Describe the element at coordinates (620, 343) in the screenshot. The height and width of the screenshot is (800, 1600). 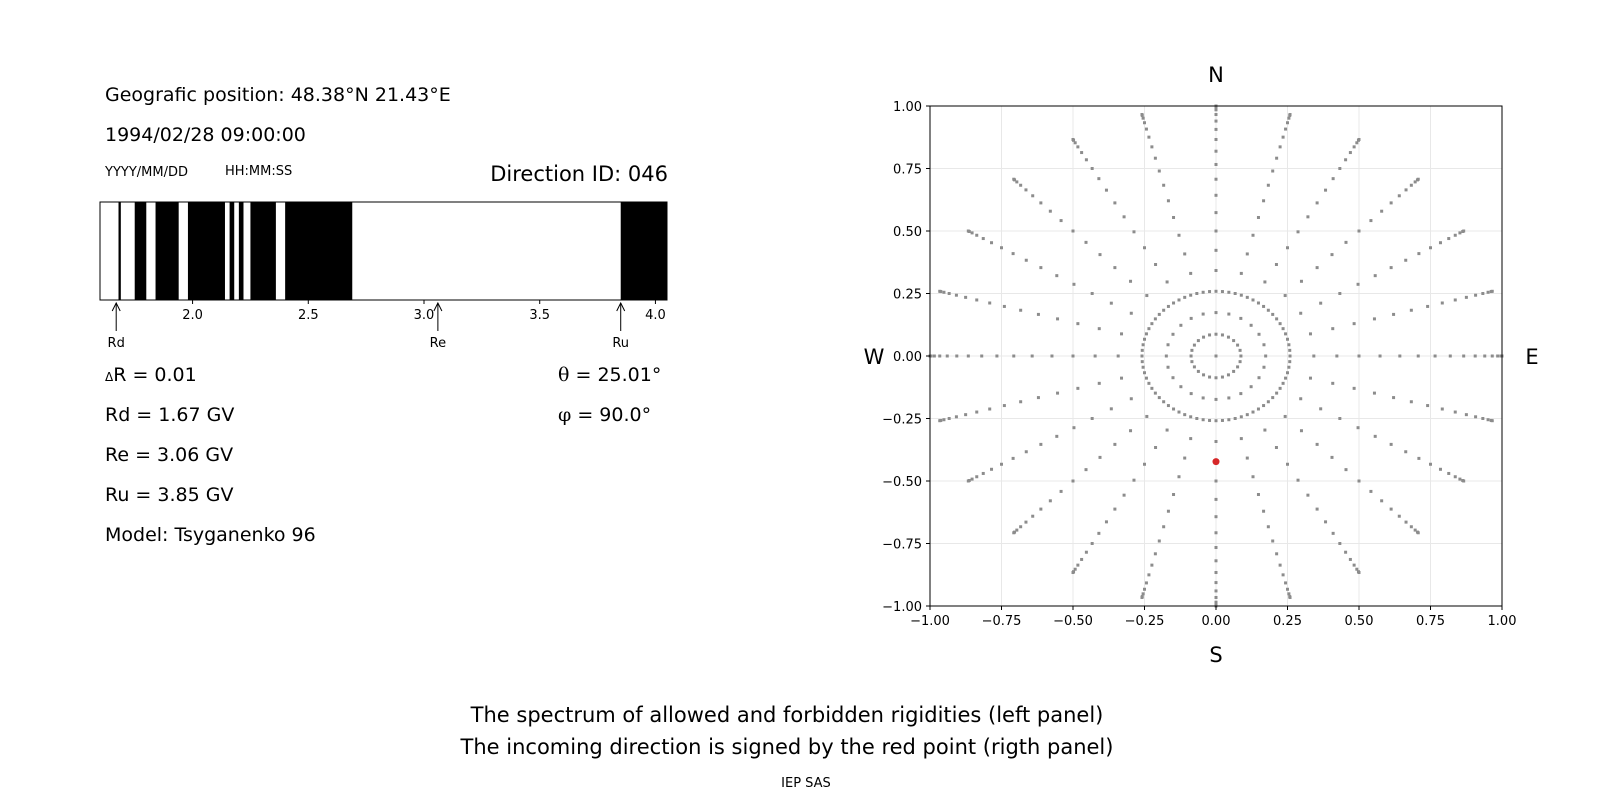
I see `marker-label: Ru` at that location.